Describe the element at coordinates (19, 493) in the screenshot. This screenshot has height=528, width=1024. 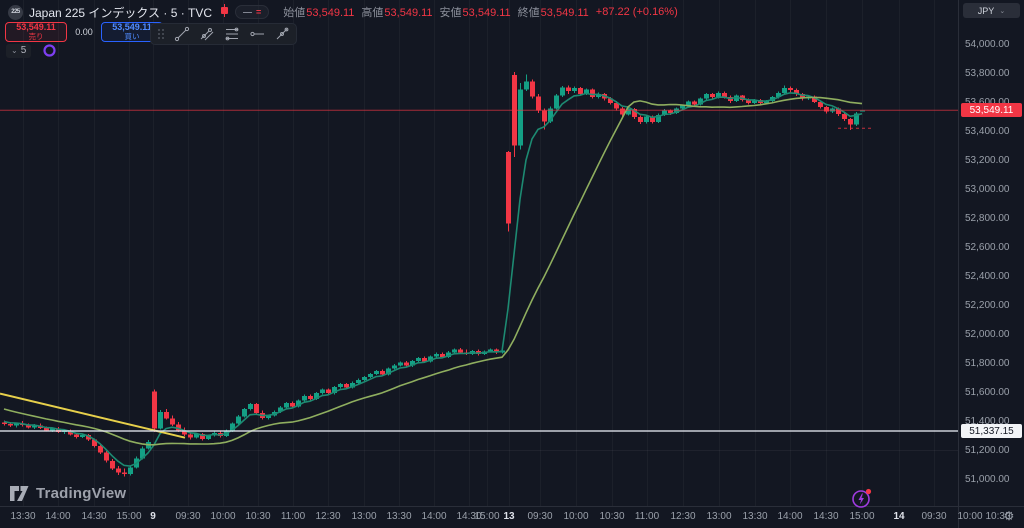
I see `tradingview-logo-icon` at that location.